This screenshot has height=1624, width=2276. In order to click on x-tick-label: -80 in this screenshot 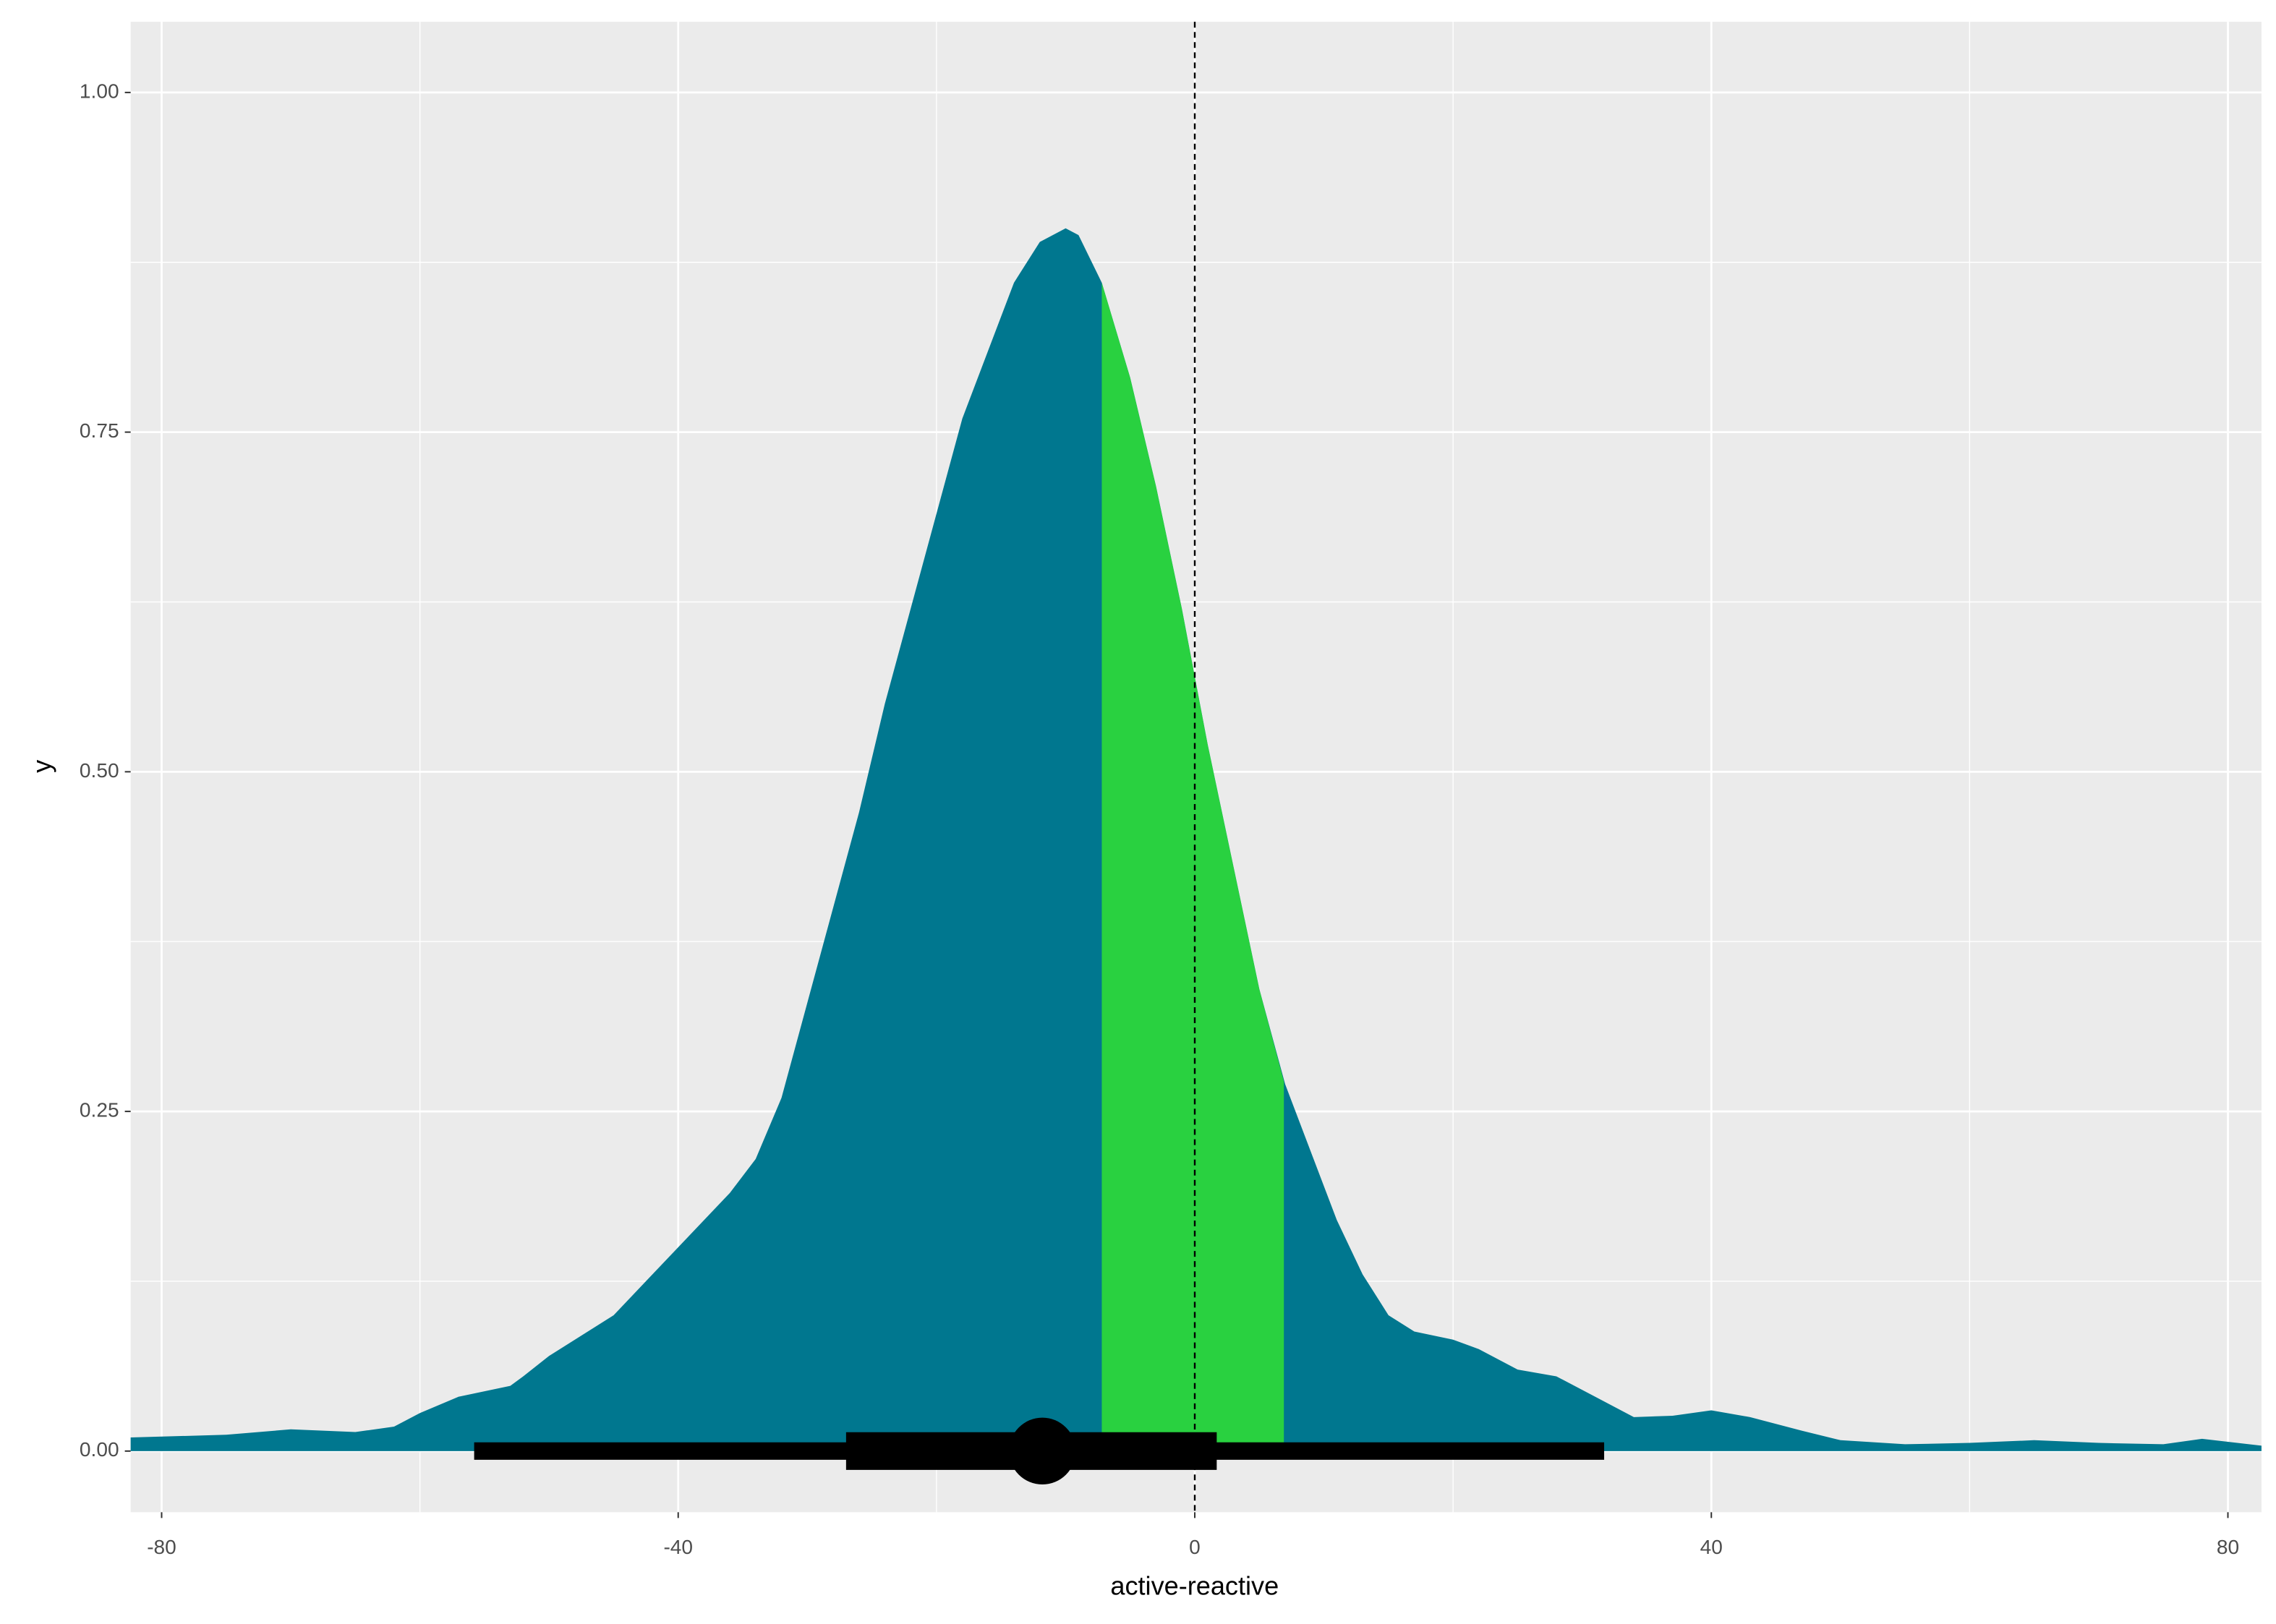, I will do `click(162, 1547)`.